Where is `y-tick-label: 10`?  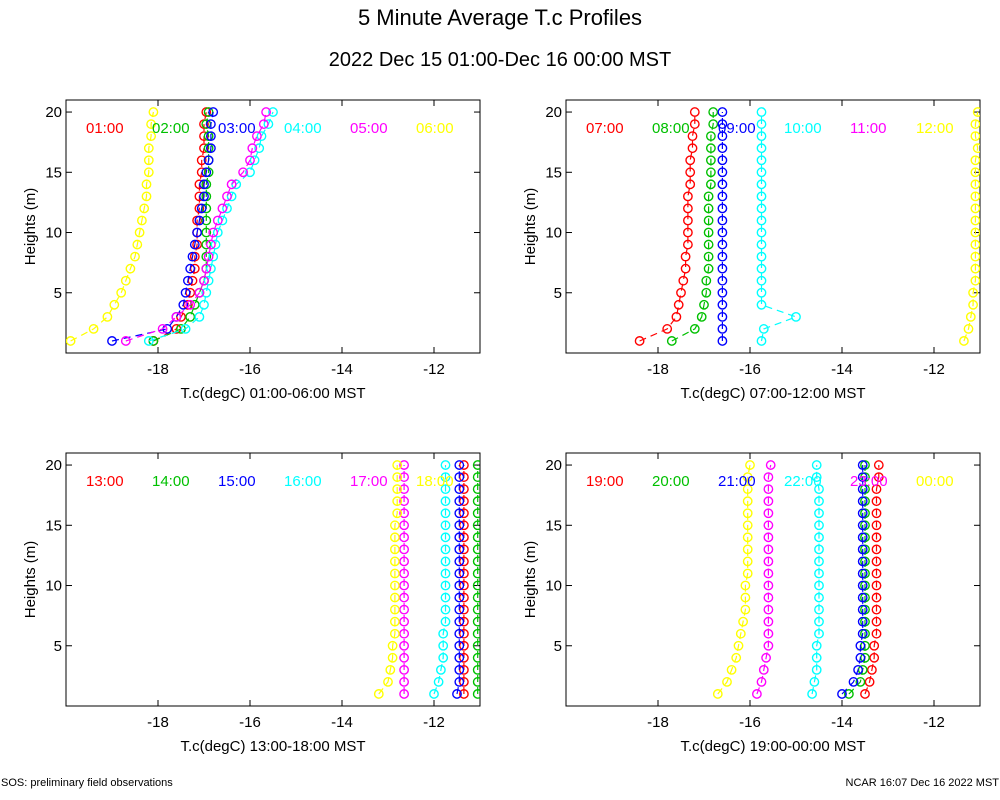 y-tick-label: 10 is located at coordinates (553, 586).